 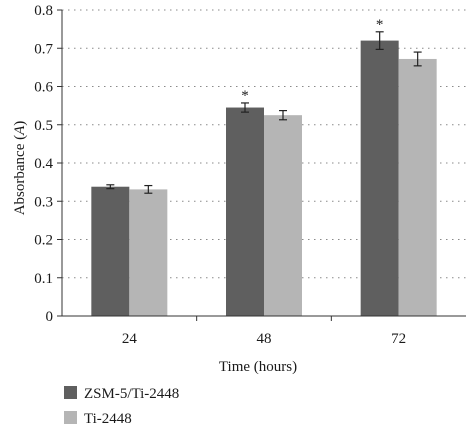 I want to click on legend-label-0: ZSM-5/Ti-2448, so click(x=131, y=394).